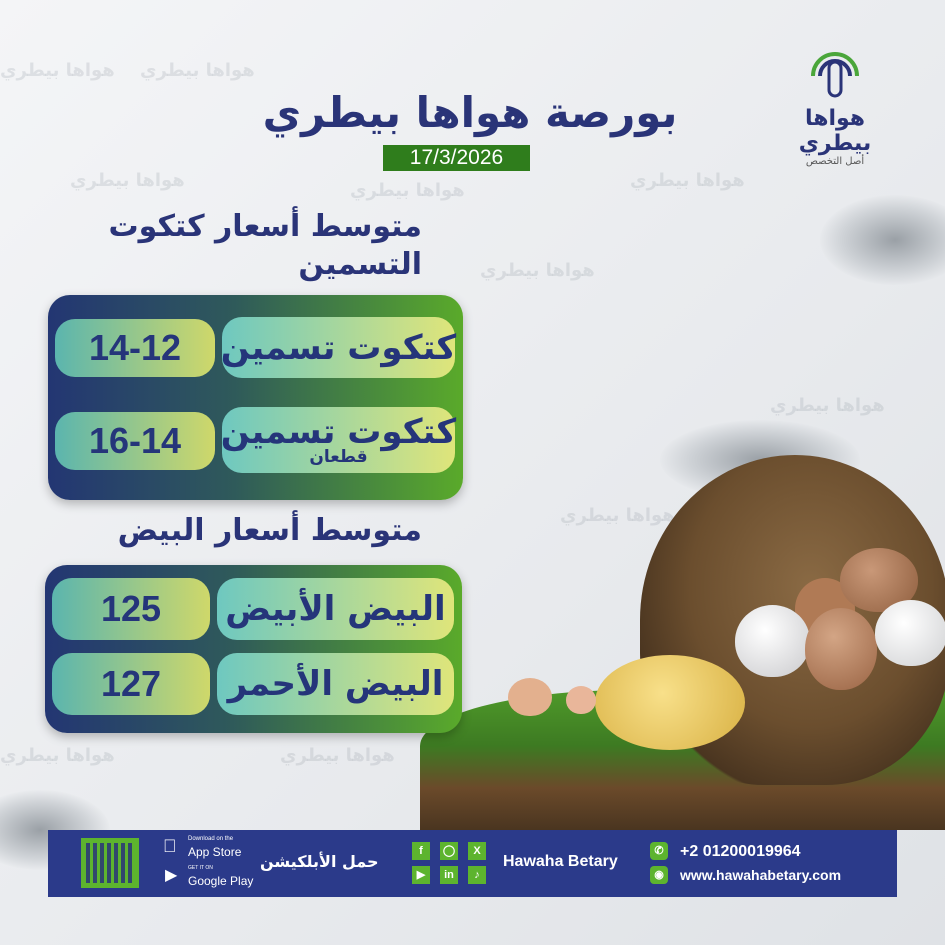 Image resolution: width=945 pixels, height=945 pixels. Describe the element at coordinates (659, 875) in the screenshot. I see `website-icon: ◉` at that location.